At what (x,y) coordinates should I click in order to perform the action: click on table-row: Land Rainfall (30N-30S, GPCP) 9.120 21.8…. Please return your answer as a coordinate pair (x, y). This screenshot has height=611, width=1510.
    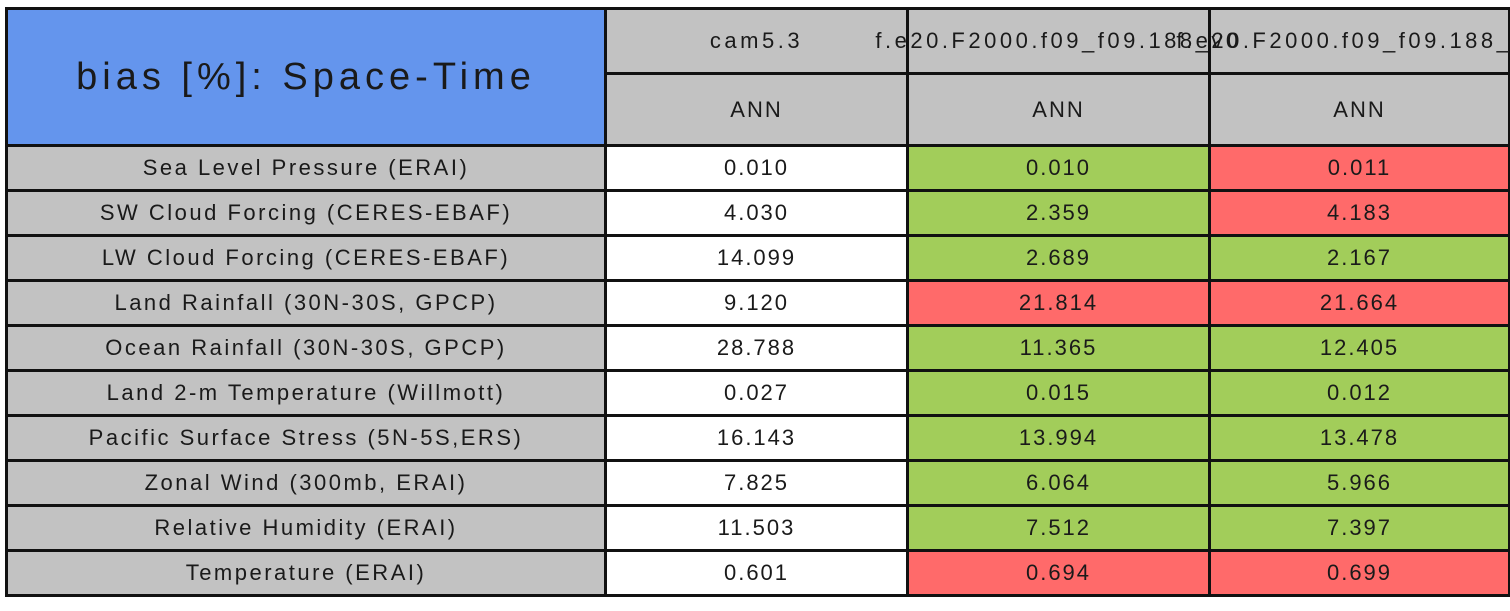
    Looking at the image, I should click on (757, 303).